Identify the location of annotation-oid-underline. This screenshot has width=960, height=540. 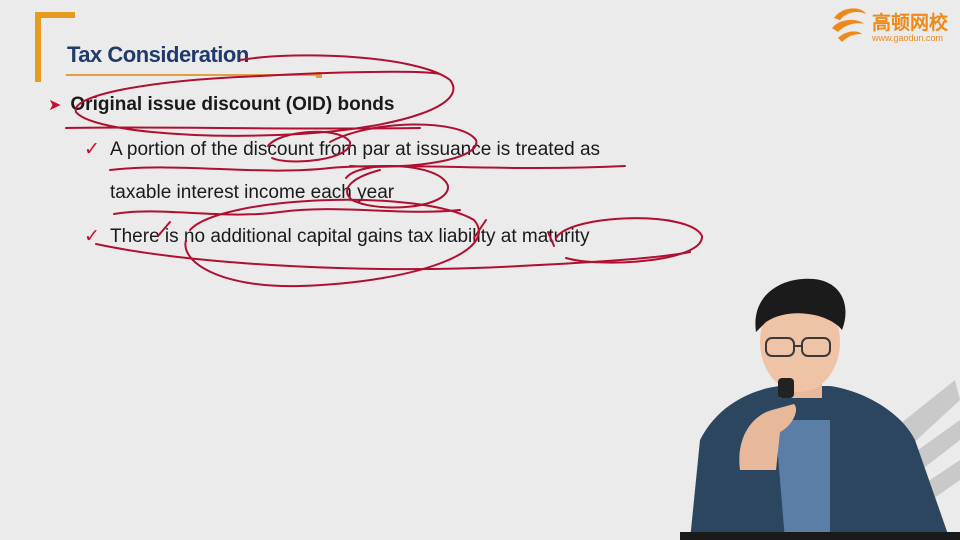
(243, 128).